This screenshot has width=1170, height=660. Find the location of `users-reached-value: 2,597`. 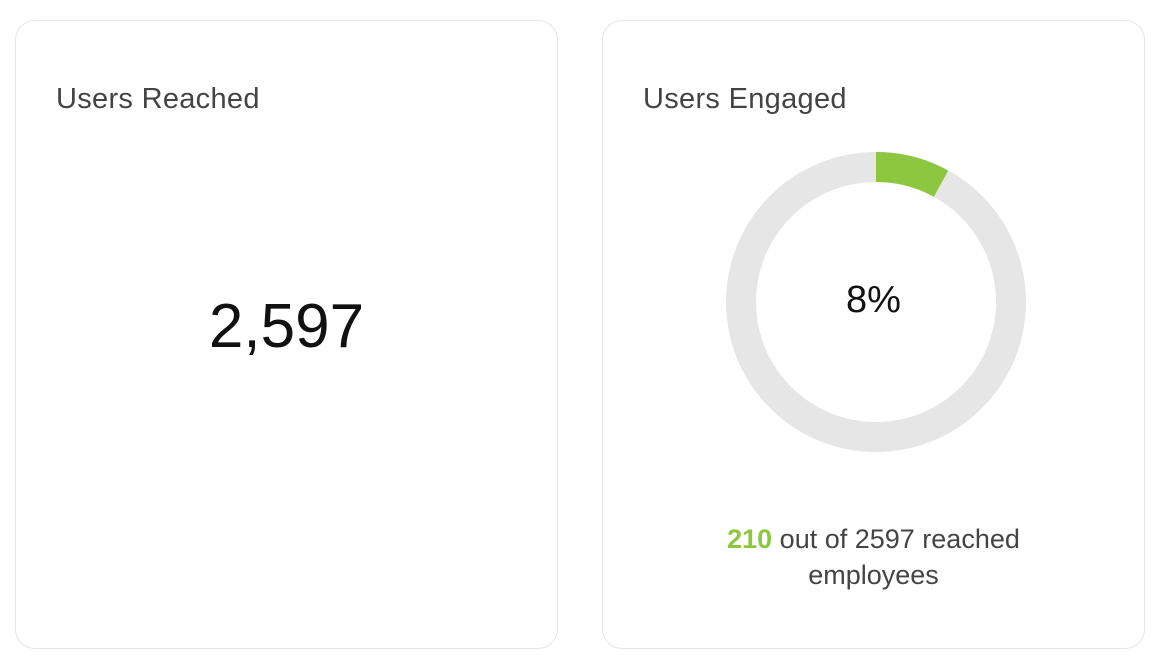

users-reached-value: 2,597 is located at coordinates (286, 326).